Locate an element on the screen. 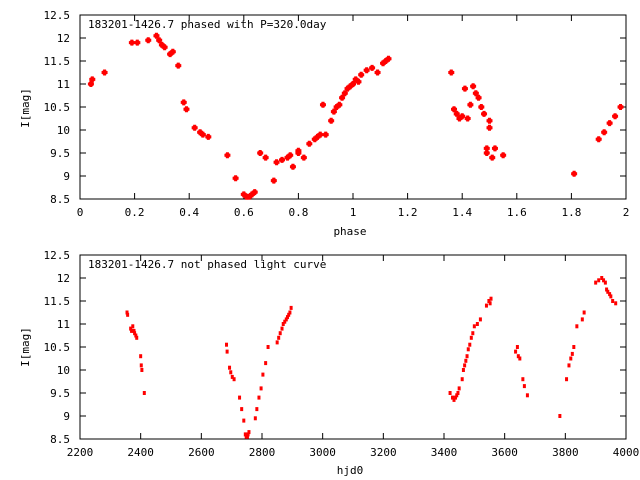 The width and height of the screenshot is (640, 480). phased-x-tick-label: 1.4 is located at coordinates (462, 212).